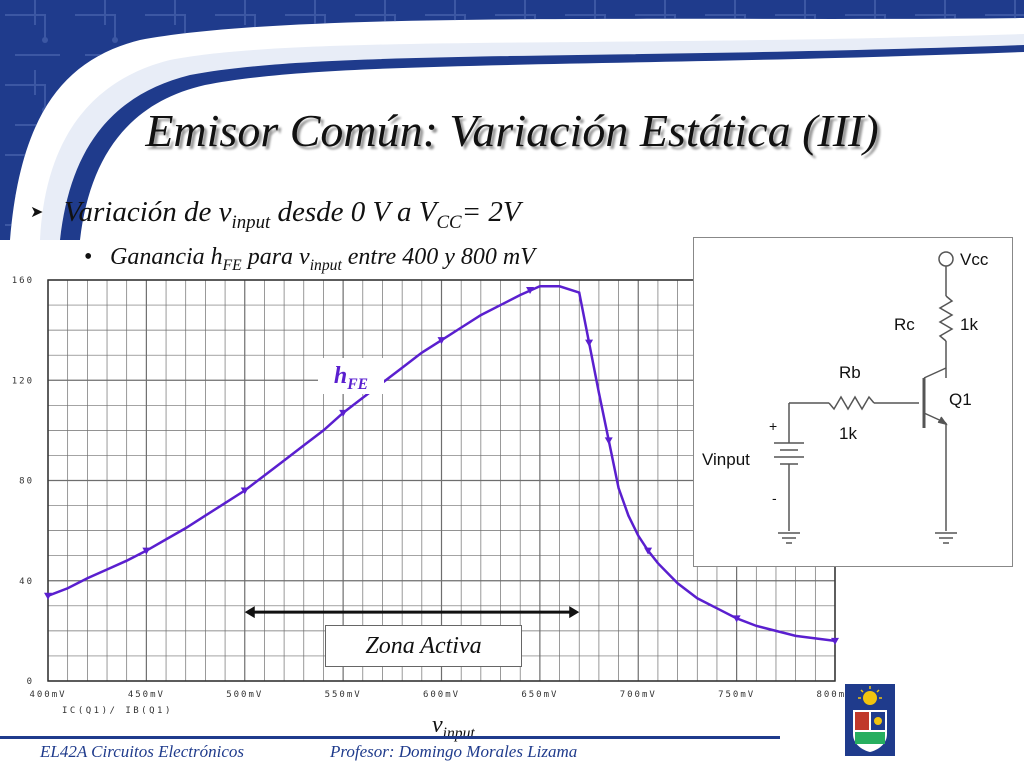 The width and height of the screenshot is (1024, 768). Describe the element at coordinates (774, 498) in the screenshot. I see `minus-label: -` at that location.